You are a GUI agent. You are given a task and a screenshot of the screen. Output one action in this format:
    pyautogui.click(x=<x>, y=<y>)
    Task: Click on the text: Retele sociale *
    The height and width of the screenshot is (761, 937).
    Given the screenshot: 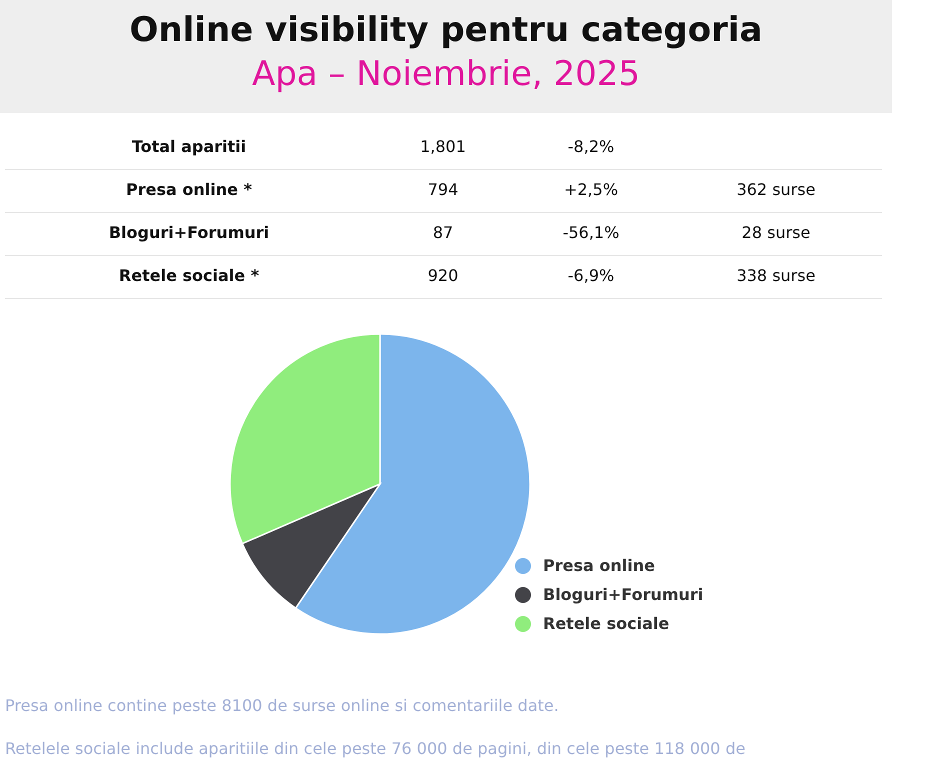 What is the action you would take?
    pyautogui.click(x=189, y=275)
    